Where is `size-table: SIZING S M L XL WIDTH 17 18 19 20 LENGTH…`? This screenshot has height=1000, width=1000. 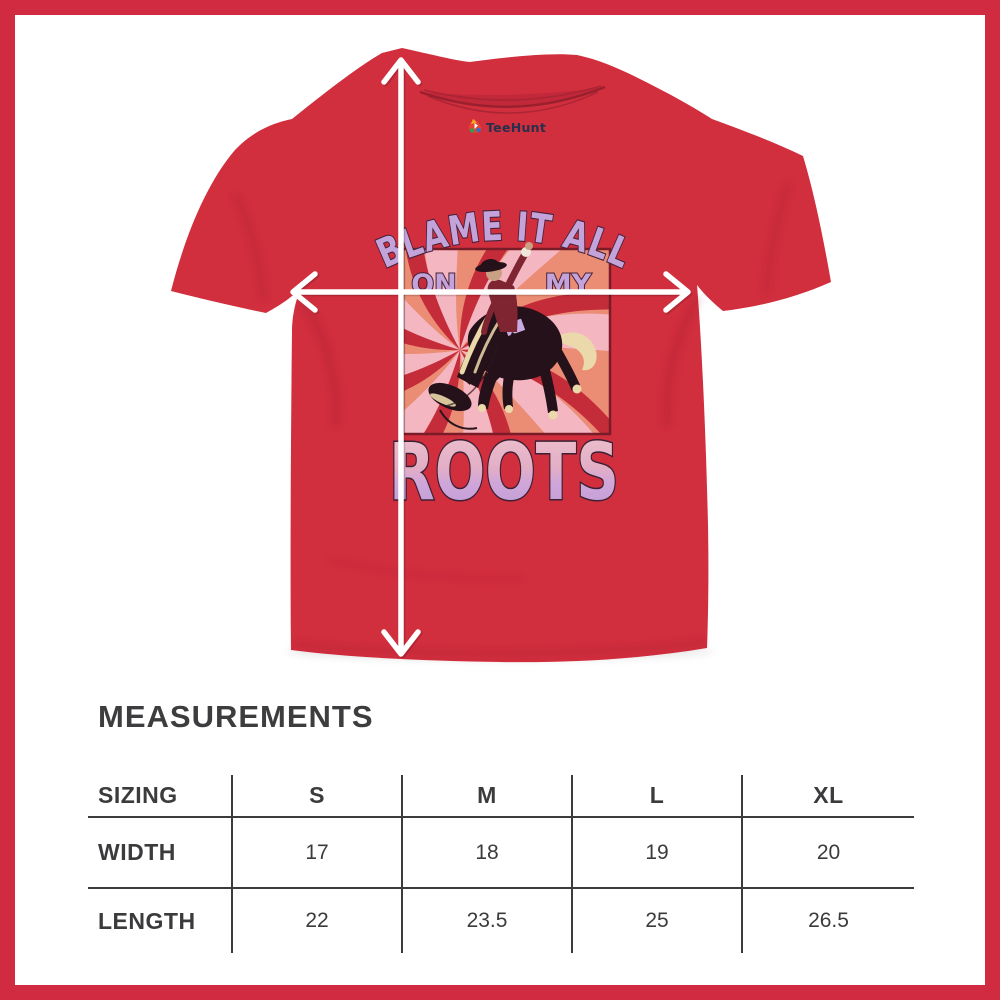 size-table: SIZING S M L XL WIDTH 17 18 19 20 LENGTH… is located at coordinates (501, 864).